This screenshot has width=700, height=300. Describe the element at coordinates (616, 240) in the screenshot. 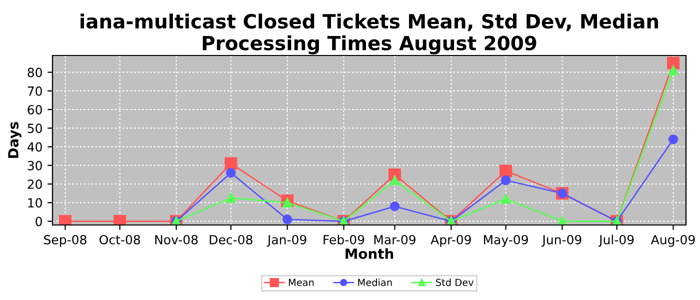

I see `x-tick-label: Jul-09` at that location.